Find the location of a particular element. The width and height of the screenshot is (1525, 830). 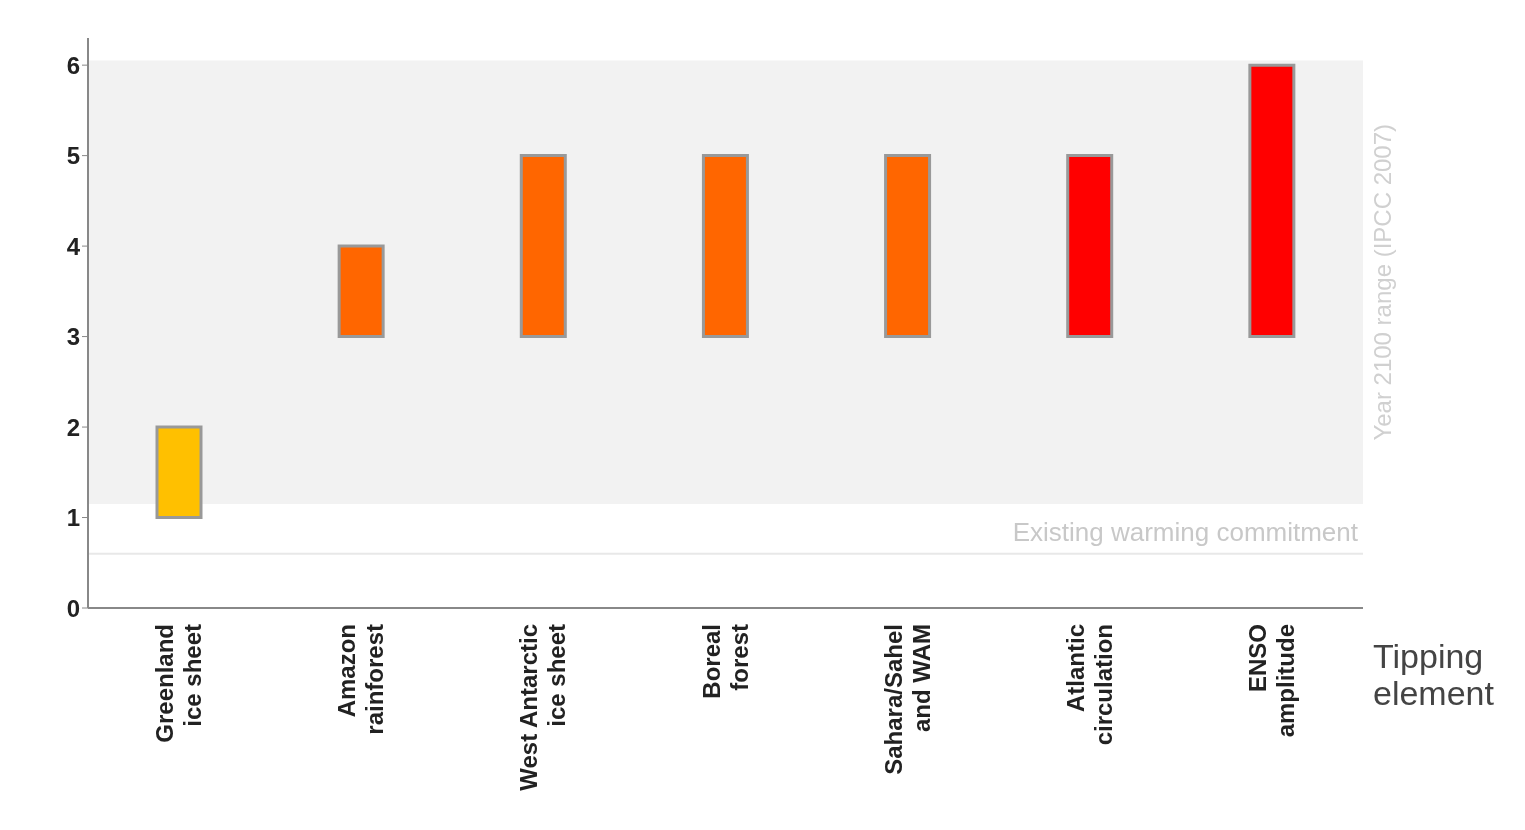

y-tick-label: 3 is located at coordinates (73, 337).